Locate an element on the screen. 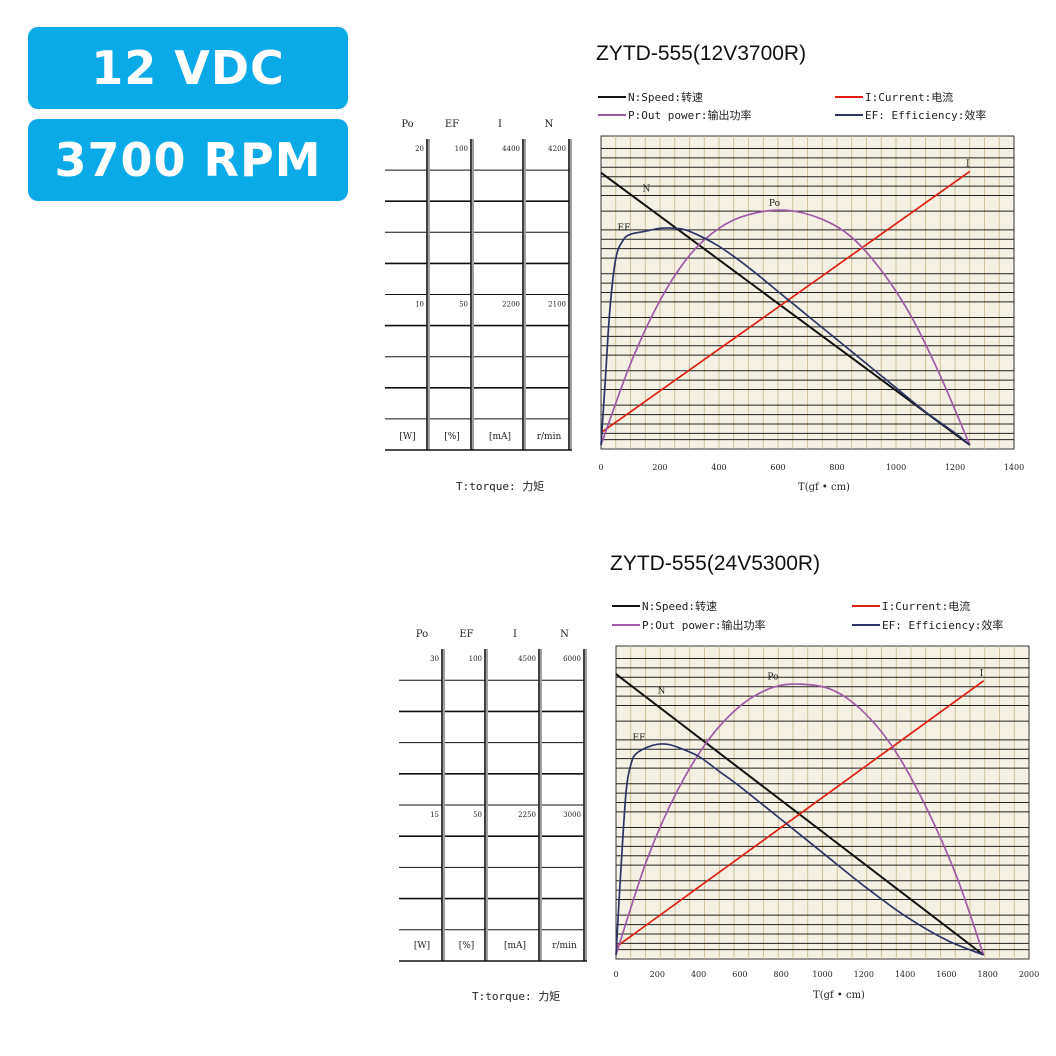  chart2-scale-header-I: I is located at coordinates (515, 634).